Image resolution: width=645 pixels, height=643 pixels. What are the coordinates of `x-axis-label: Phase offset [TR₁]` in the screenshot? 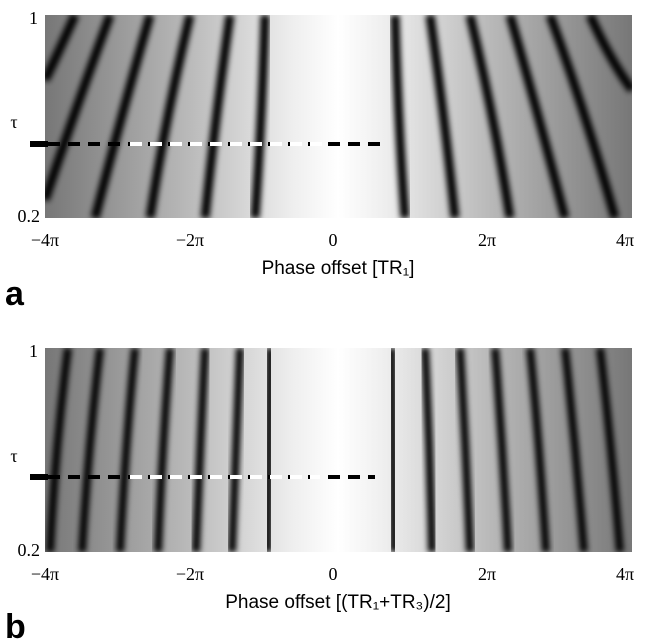 It's located at (338, 268).